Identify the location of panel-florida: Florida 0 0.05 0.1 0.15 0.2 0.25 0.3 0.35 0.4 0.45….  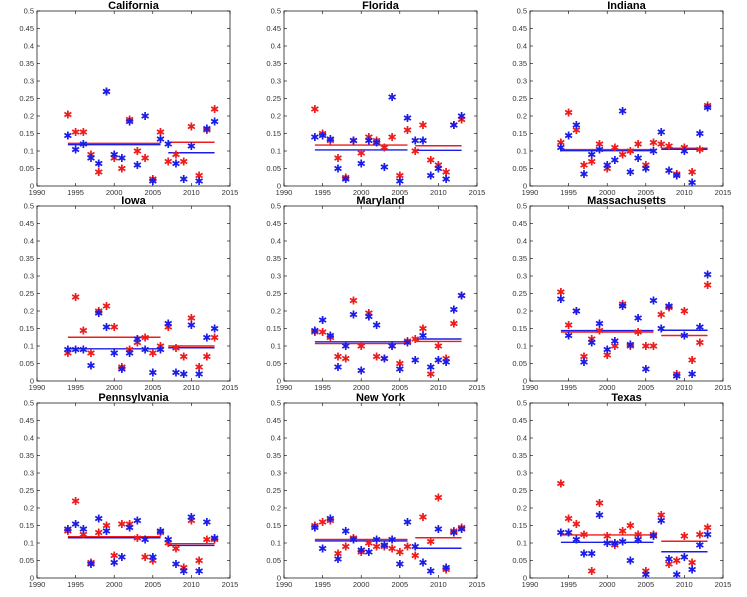
(375, 98).